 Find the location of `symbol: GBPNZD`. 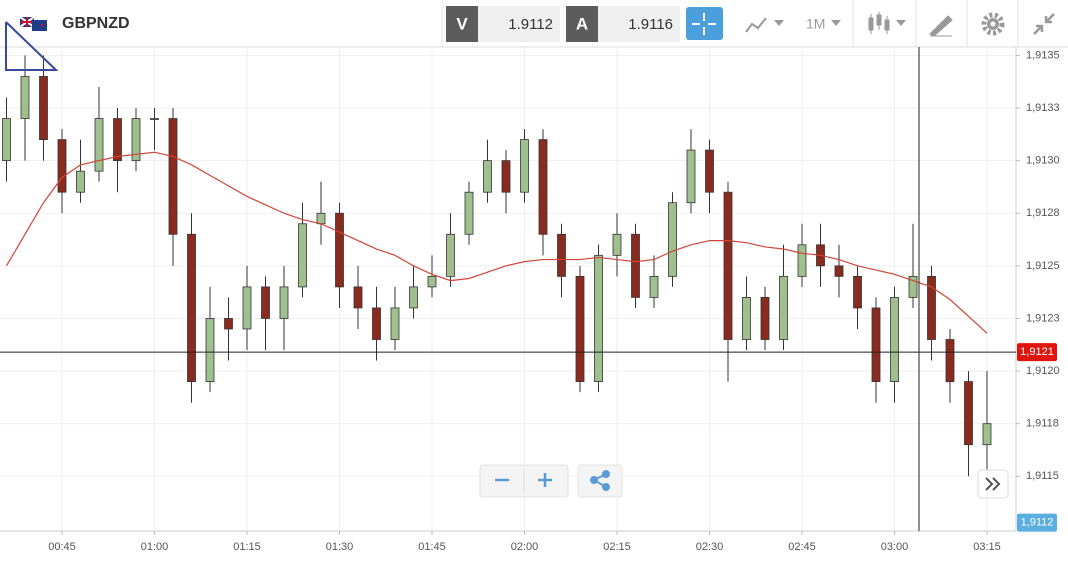

symbol: GBPNZD is located at coordinates (96, 23).